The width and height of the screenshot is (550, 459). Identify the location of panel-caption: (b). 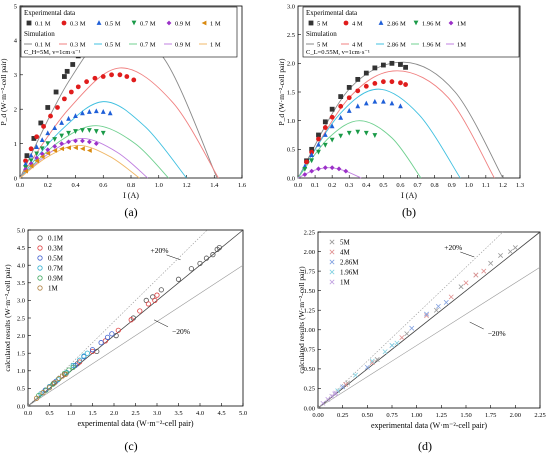
(409, 212).